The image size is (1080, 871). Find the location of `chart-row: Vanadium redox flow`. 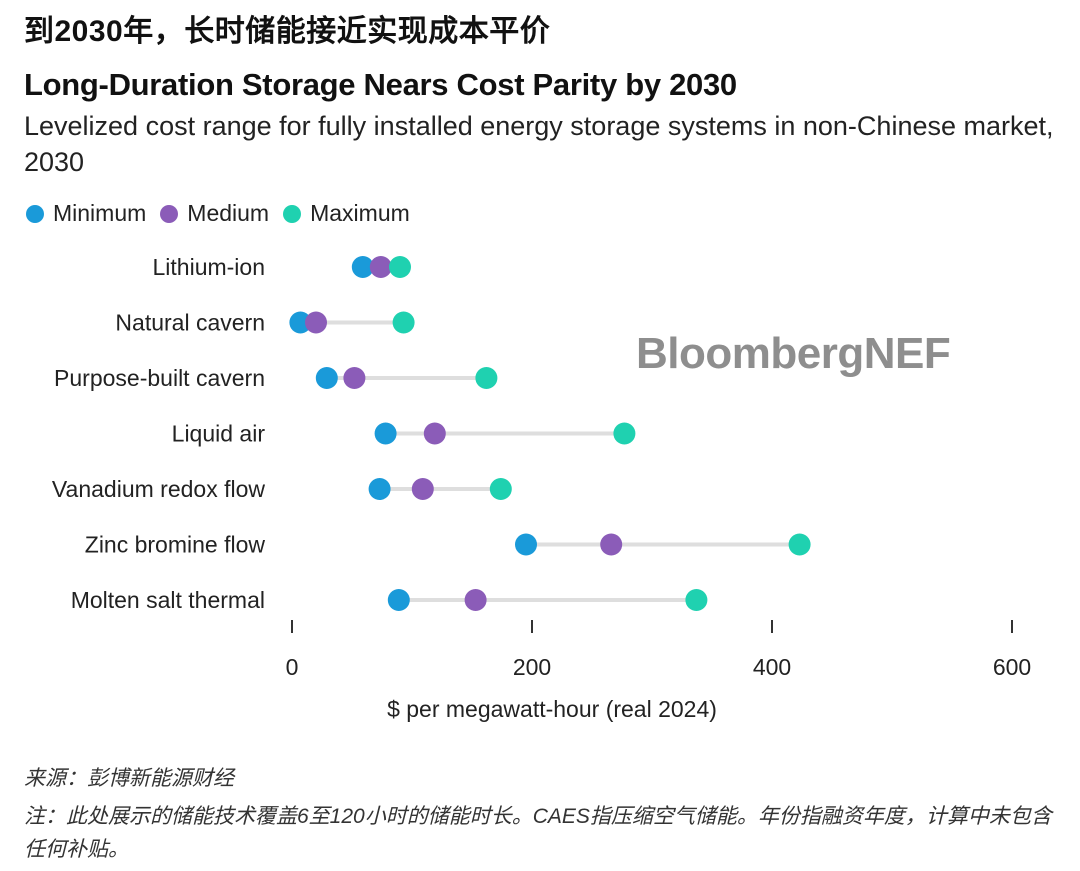

chart-row: Vanadium redox flow is located at coordinates (282, 489).